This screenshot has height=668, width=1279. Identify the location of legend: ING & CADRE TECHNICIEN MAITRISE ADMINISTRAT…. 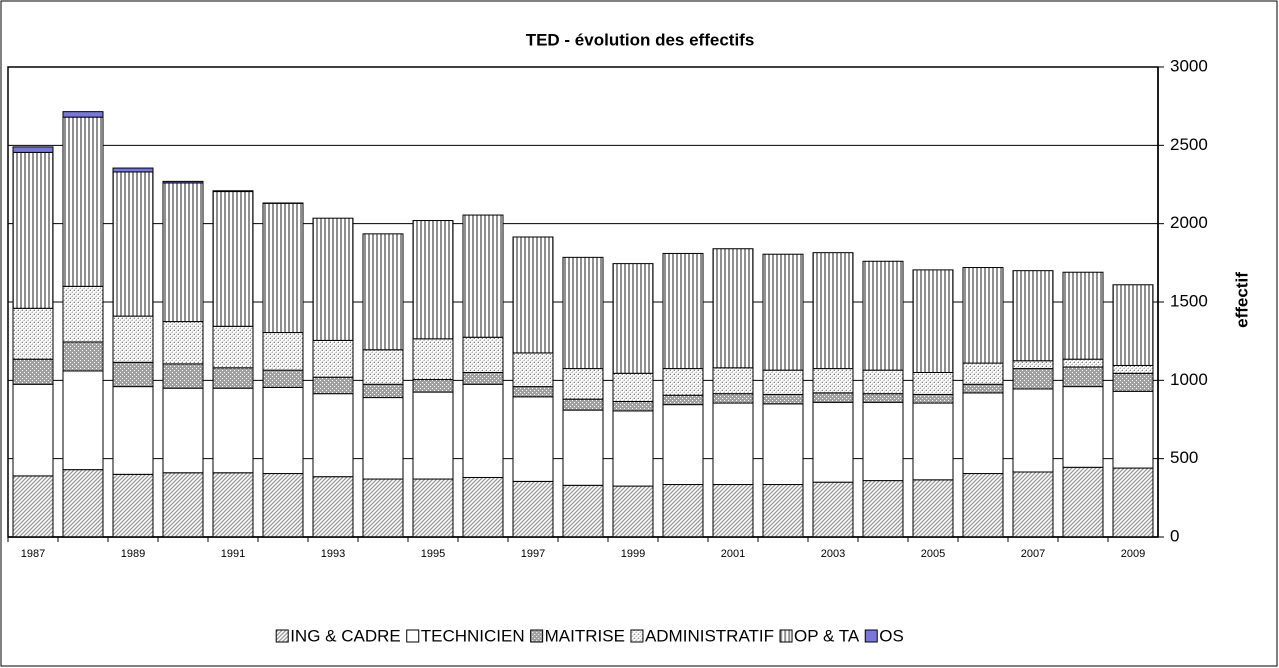
(589, 635).